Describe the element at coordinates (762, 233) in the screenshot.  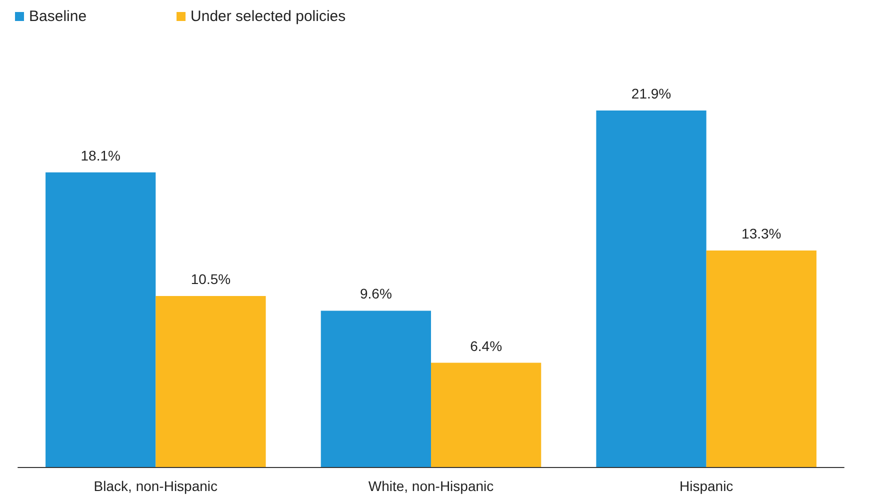
I see `data-label: 13.3%` at that location.